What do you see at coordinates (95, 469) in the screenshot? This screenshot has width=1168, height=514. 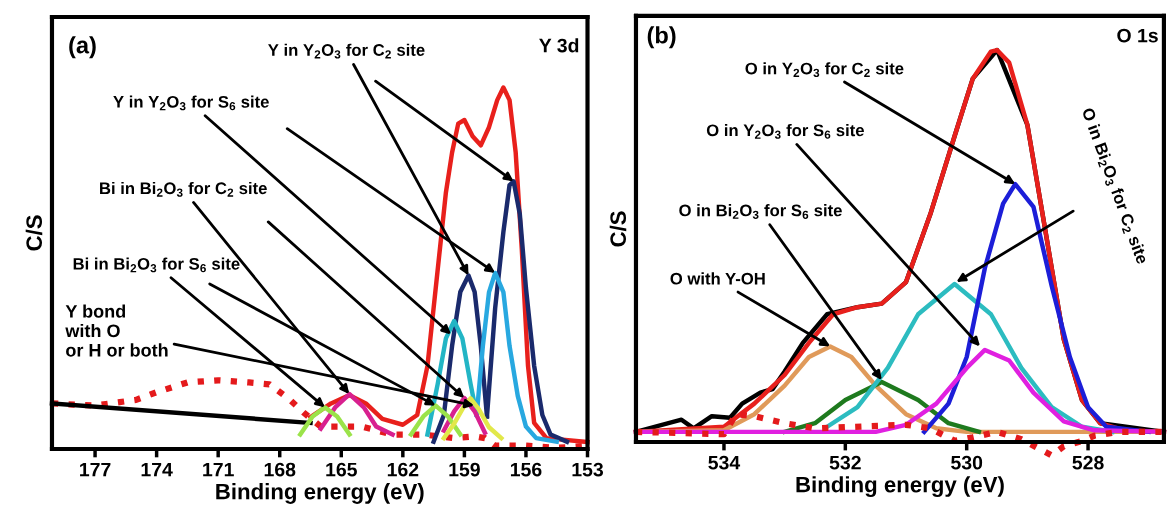 I see `x-tick-label: 177` at bounding box center [95, 469].